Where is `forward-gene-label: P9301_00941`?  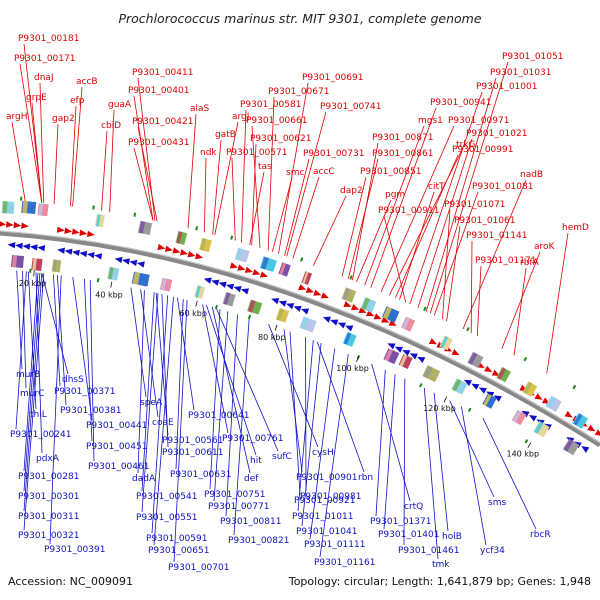
forward-gene-label: P9301_00941 is located at coordinates (460, 103).